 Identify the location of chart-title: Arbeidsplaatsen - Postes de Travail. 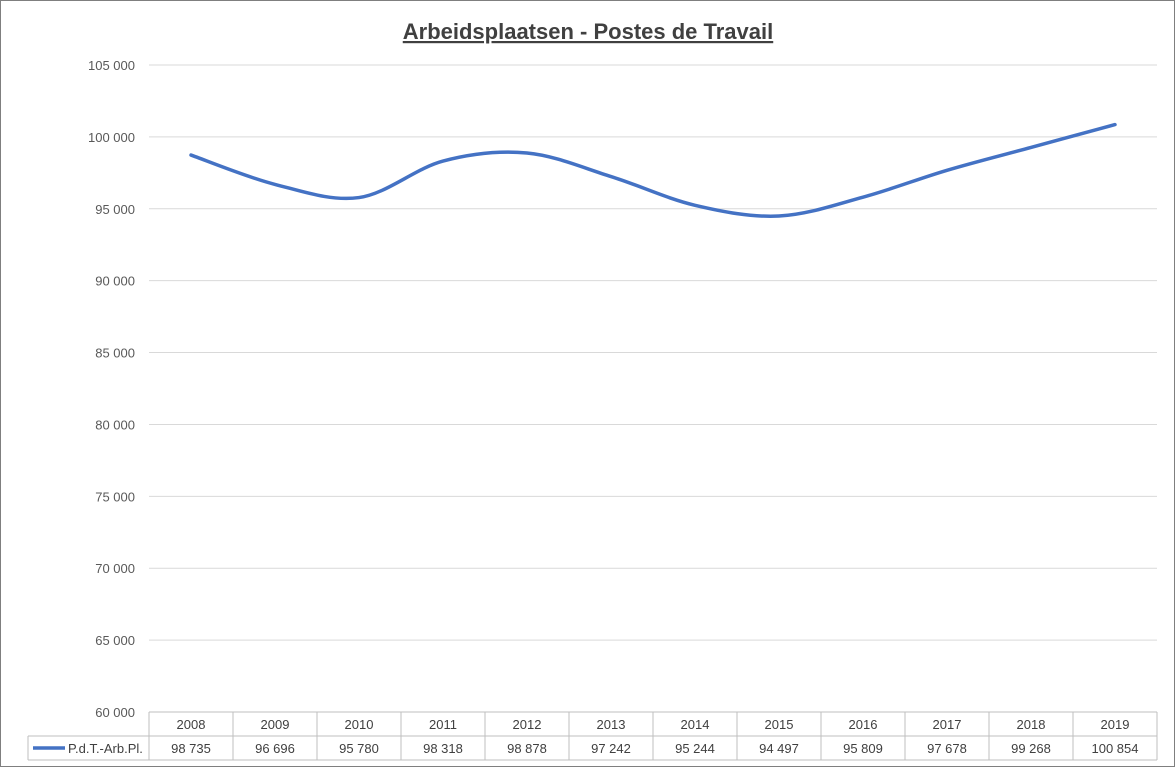
(588, 31).